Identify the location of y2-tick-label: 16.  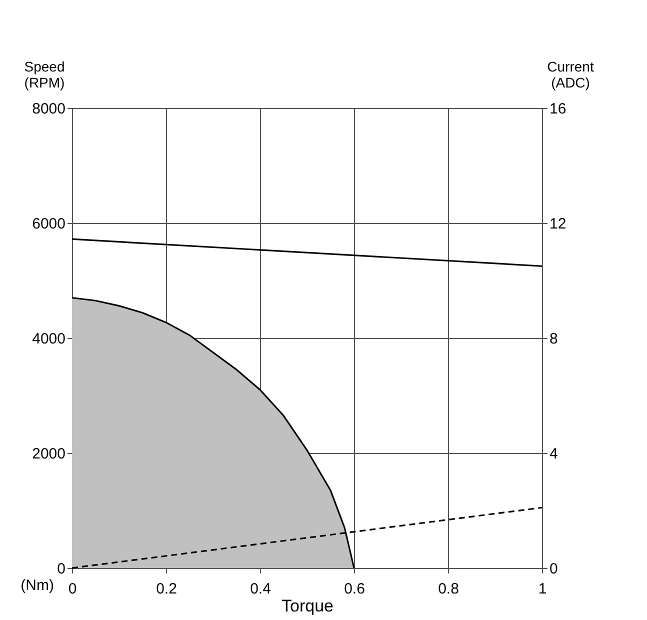
(558, 109).